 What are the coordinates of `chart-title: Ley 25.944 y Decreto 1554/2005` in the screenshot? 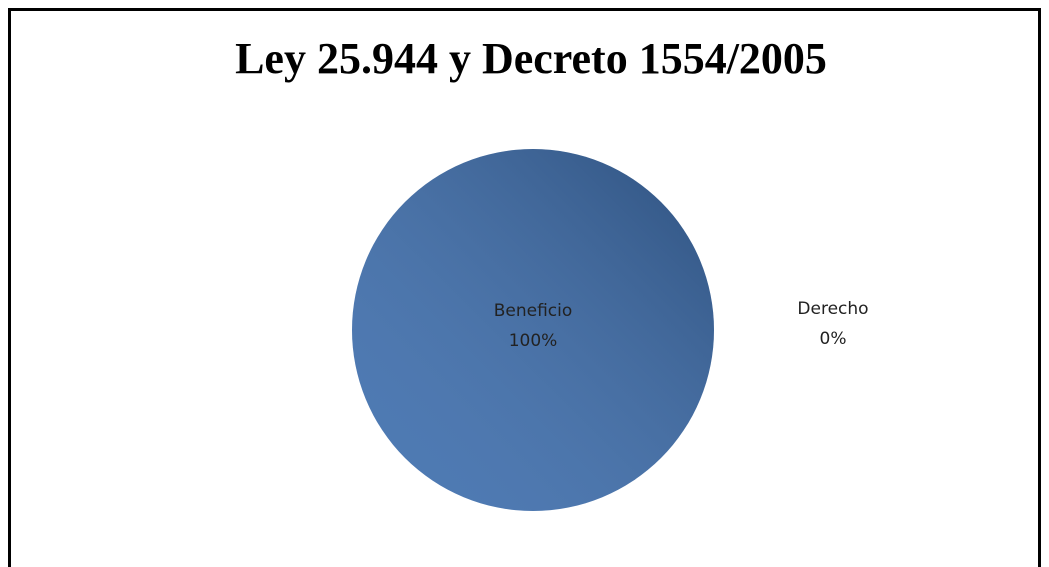 It's located at (531, 58).